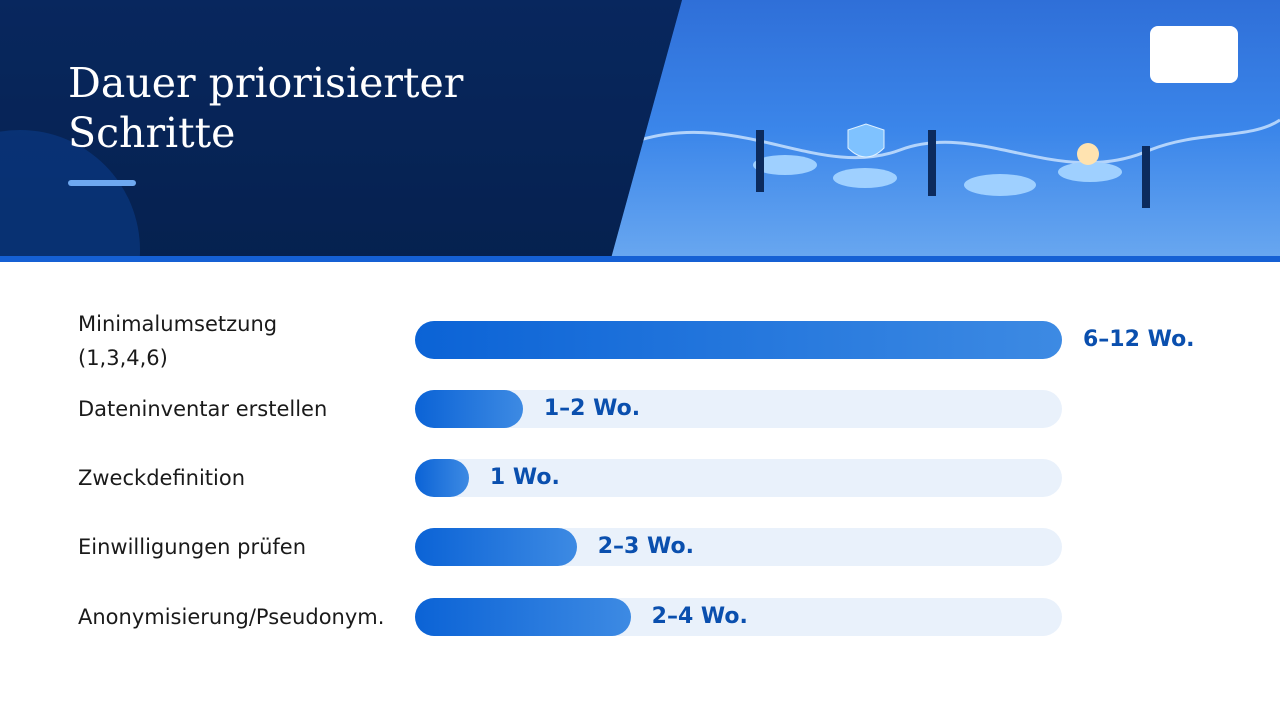 Image resolution: width=1280 pixels, height=720 pixels. I want to click on value-label: 1–2 Wo., so click(592, 408).